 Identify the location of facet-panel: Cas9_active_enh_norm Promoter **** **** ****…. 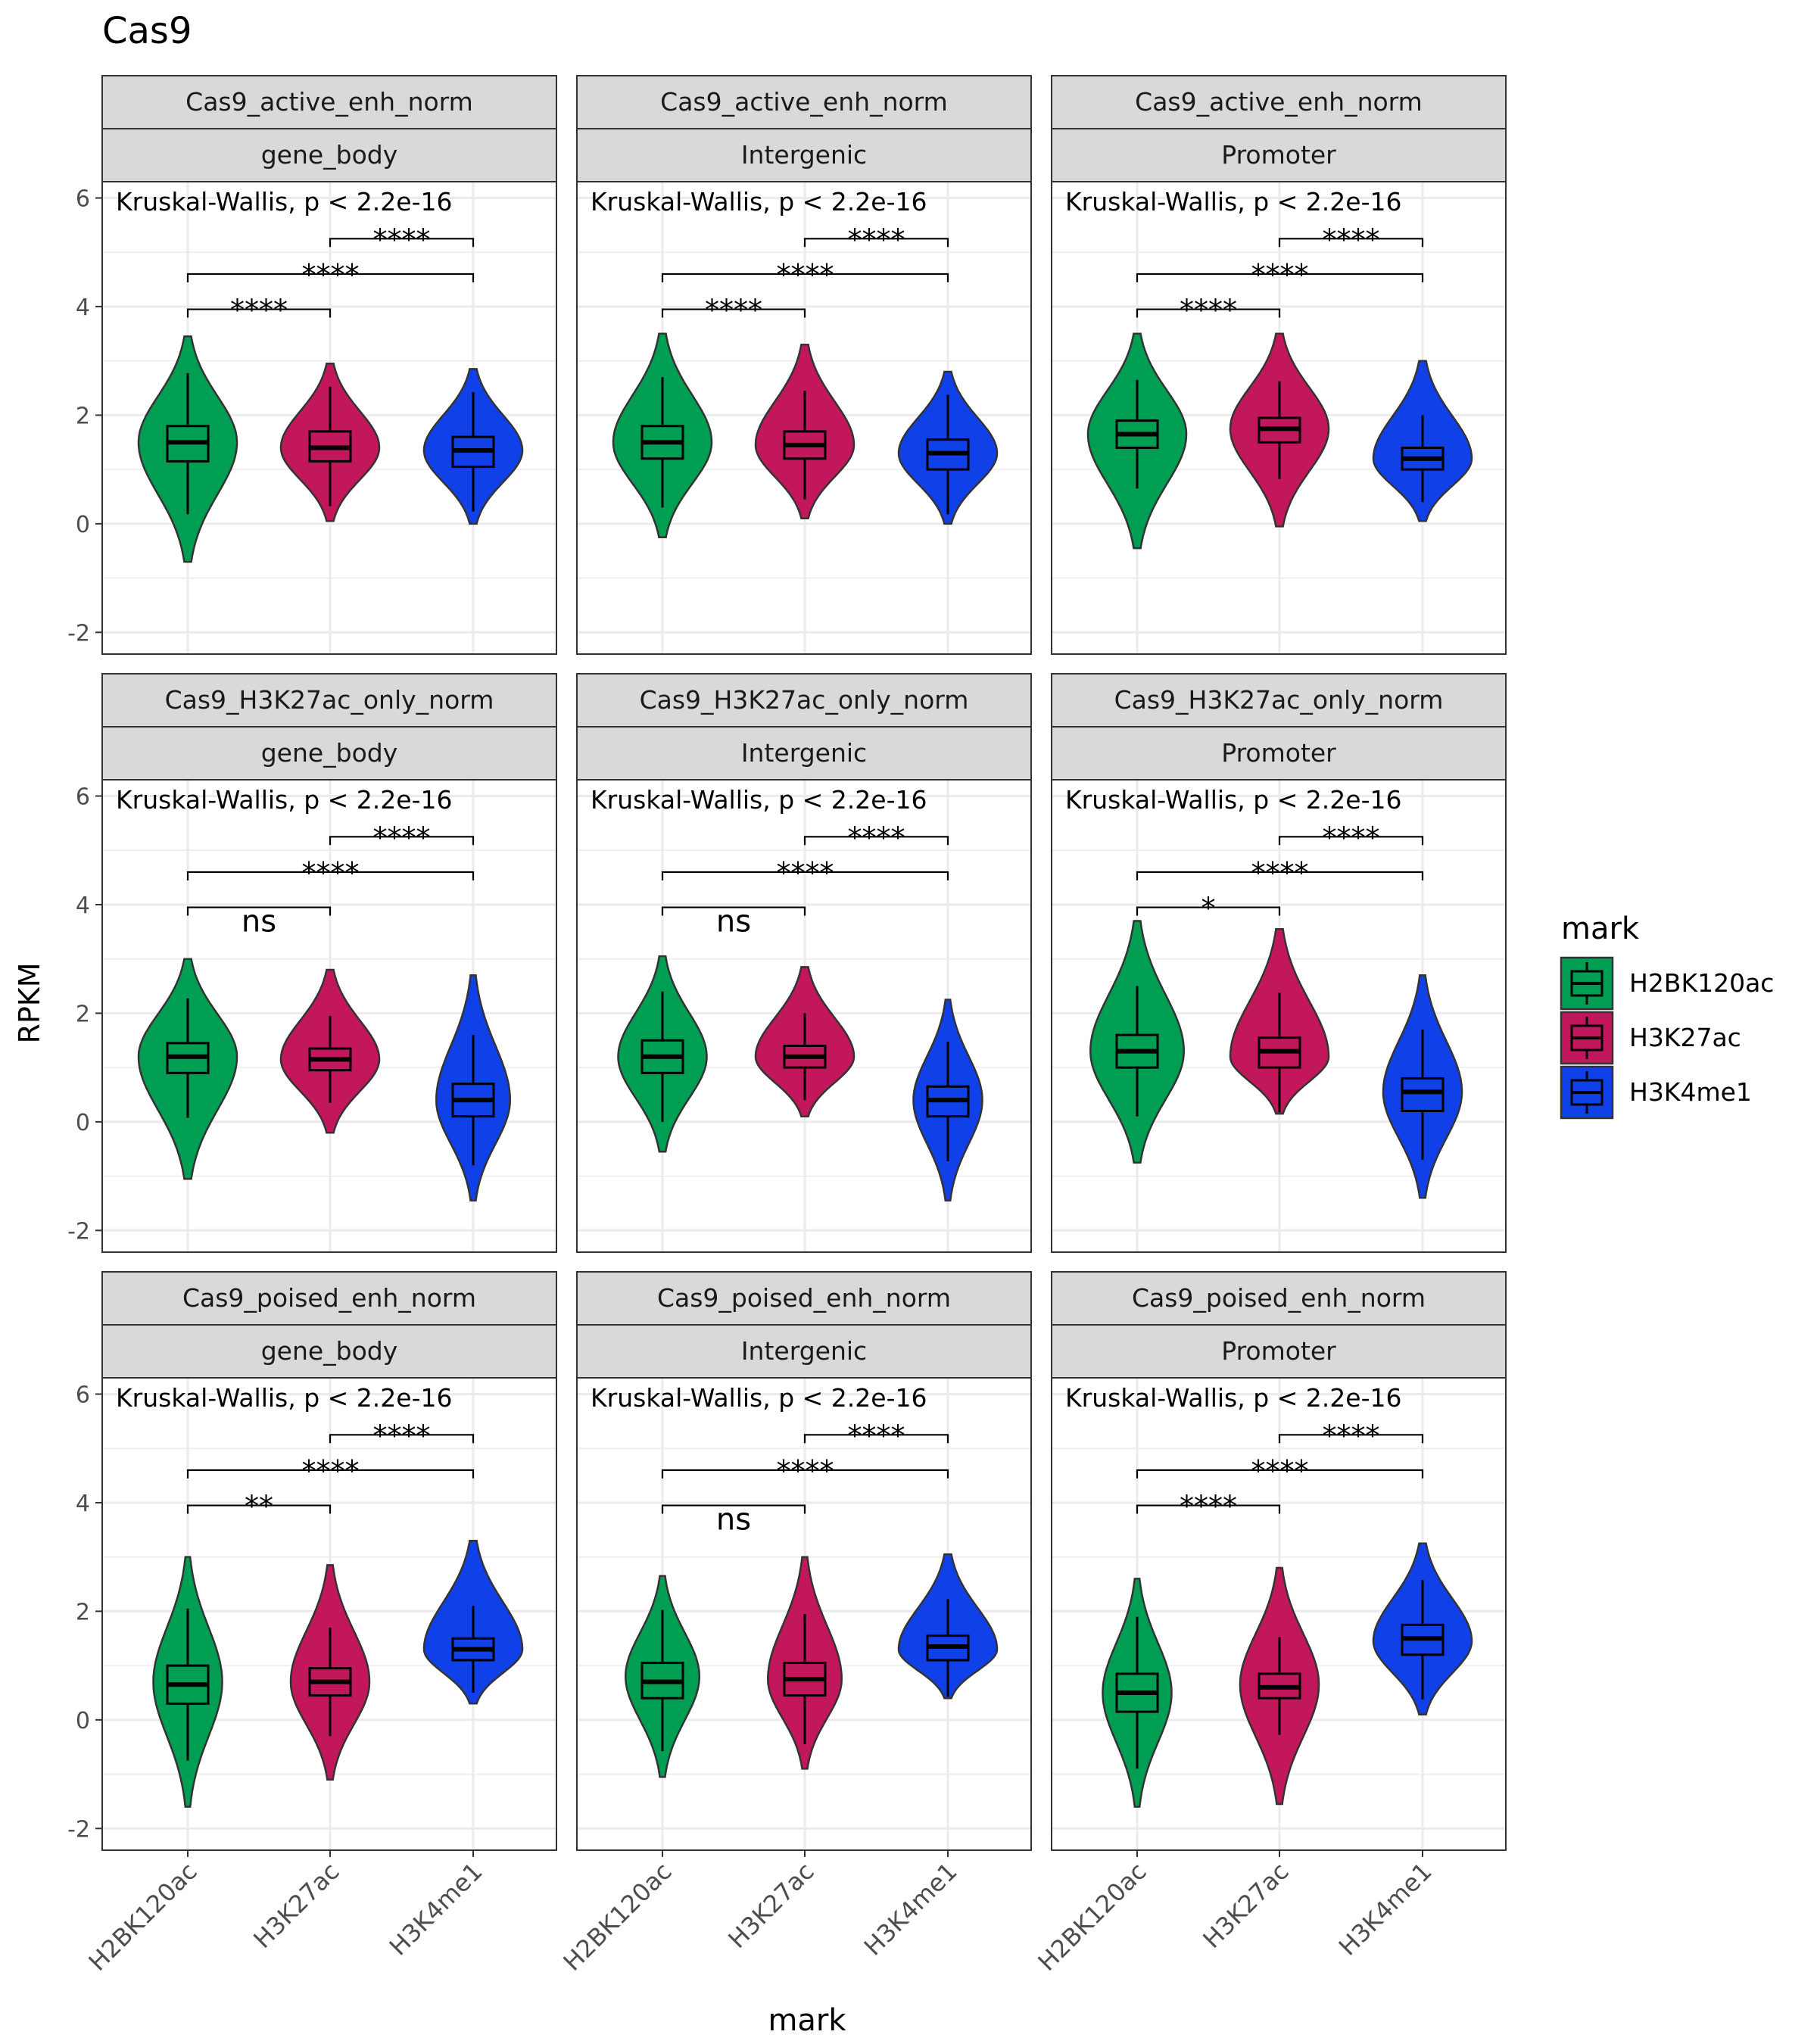
(1279, 365).